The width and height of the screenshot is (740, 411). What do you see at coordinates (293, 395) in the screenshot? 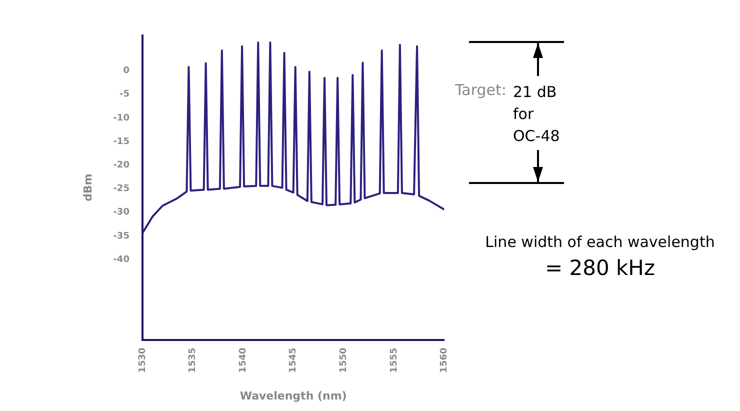
I see `x-axis-title: Wavelength (nm)` at bounding box center [293, 395].